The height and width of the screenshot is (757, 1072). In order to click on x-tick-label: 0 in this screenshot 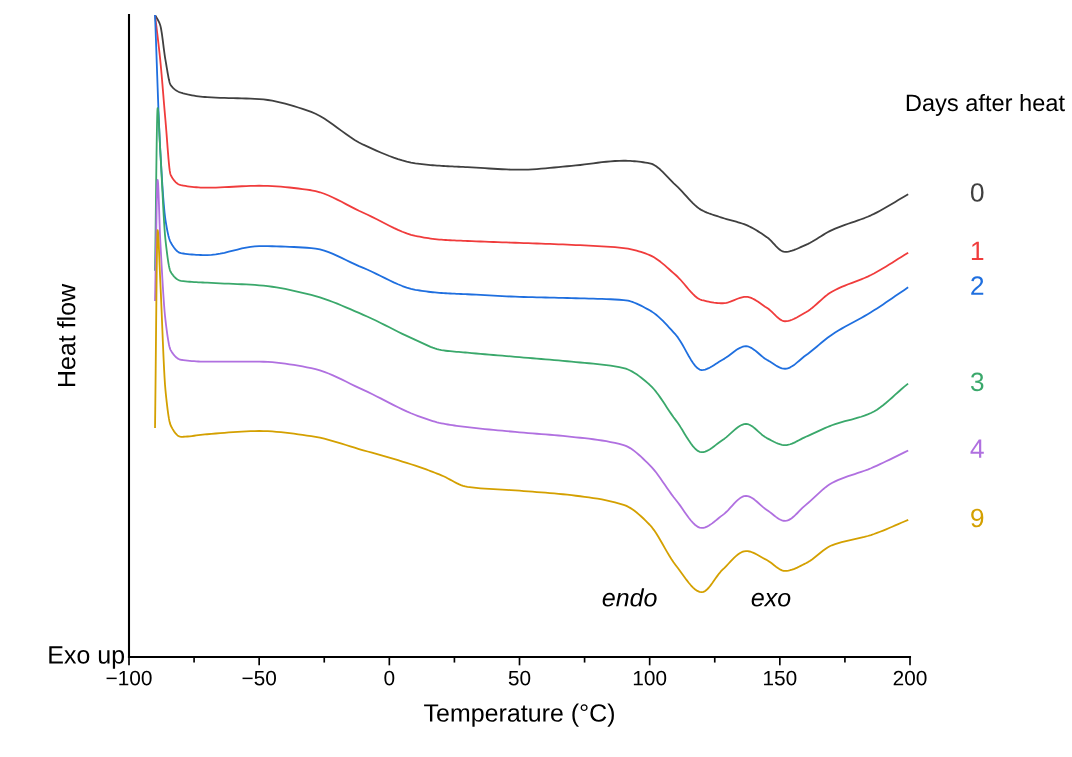, I will do `click(389, 678)`.